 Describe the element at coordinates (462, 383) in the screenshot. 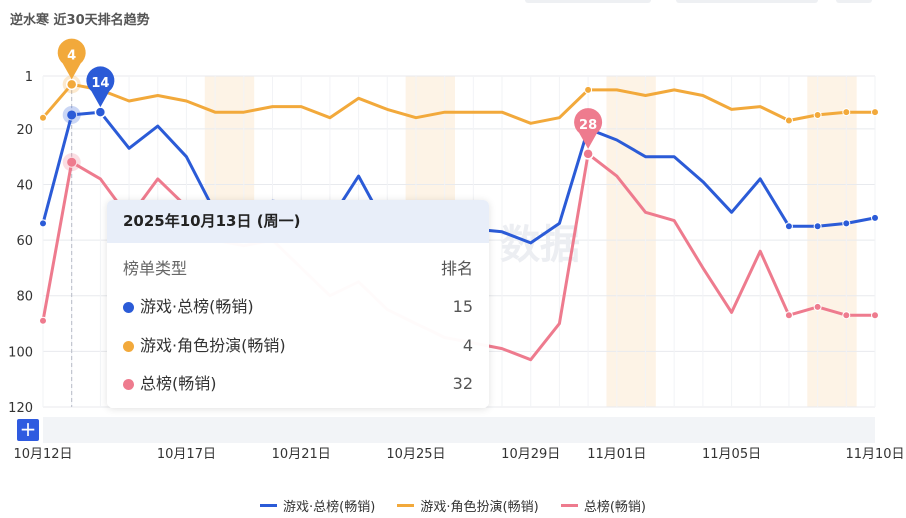

I see `tooltip-row-value: 32` at that location.